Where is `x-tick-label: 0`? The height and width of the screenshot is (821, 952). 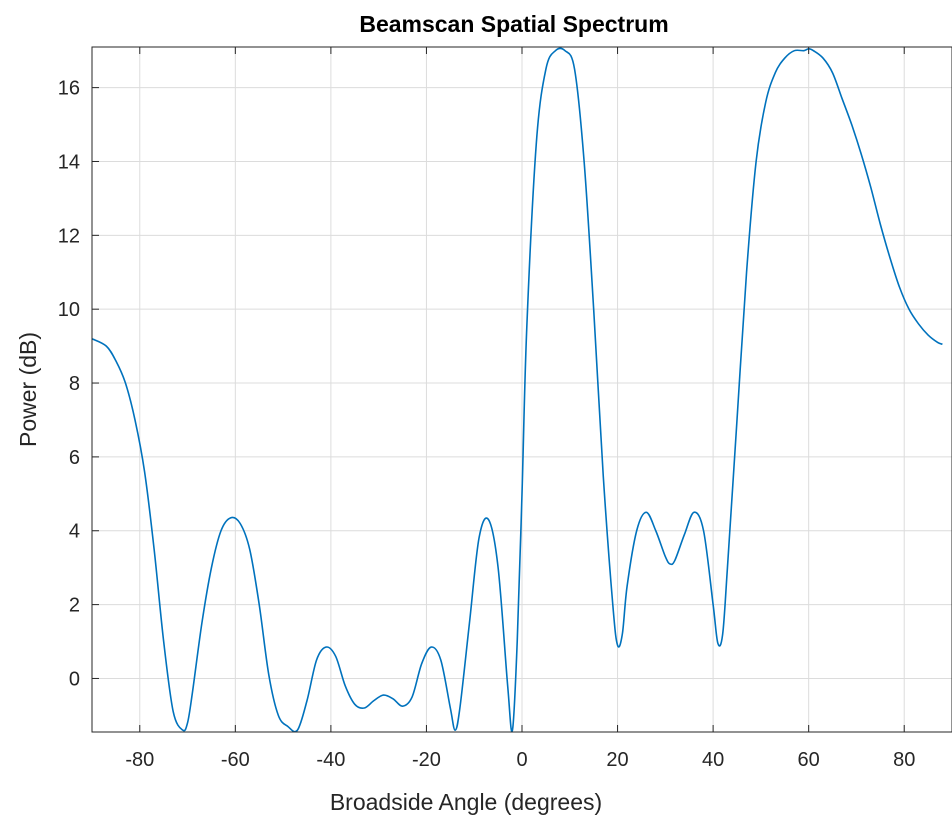
x-tick-label: 0 is located at coordinates (521, 760).